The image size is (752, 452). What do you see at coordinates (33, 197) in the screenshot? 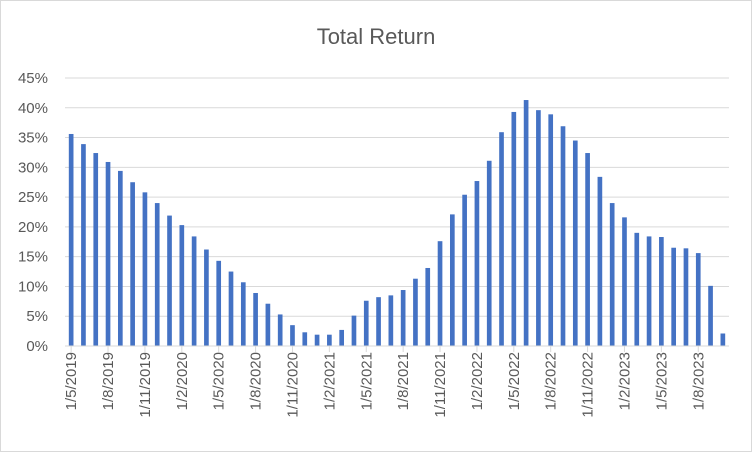
I see `y-tick-label: 25%` at bounding box center [33, 197].